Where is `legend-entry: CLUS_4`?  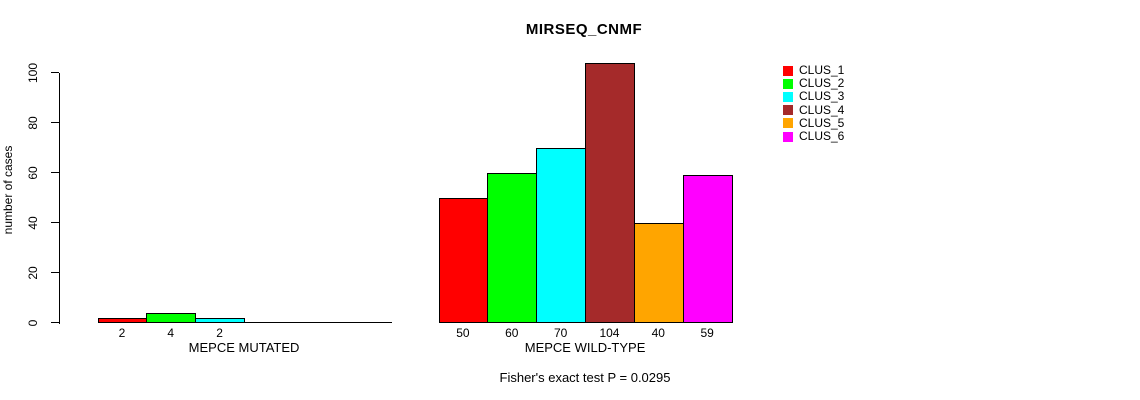 legend-entry: CLUS_4 is located at coordinates (814, 109).